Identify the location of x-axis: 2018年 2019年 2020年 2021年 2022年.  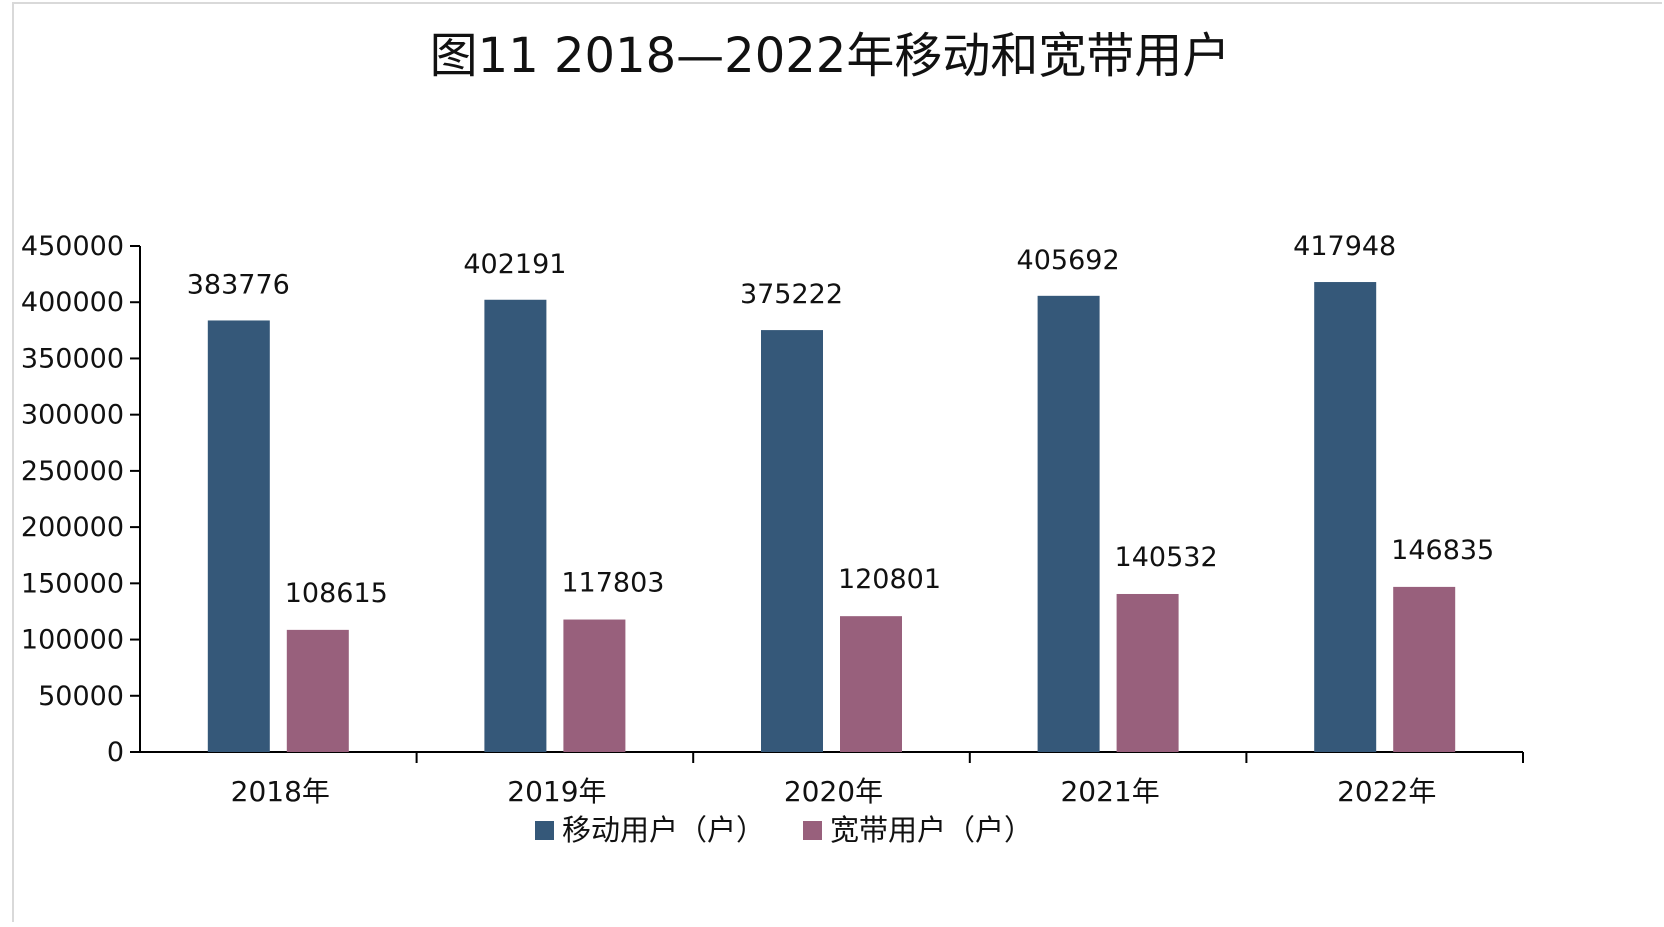
(832, 779).